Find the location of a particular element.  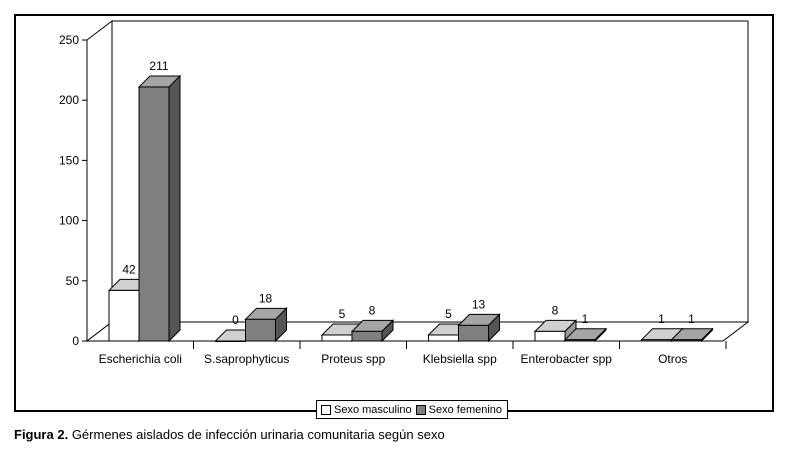

y-tick-label: 250 is located at coordinates (69, 40).